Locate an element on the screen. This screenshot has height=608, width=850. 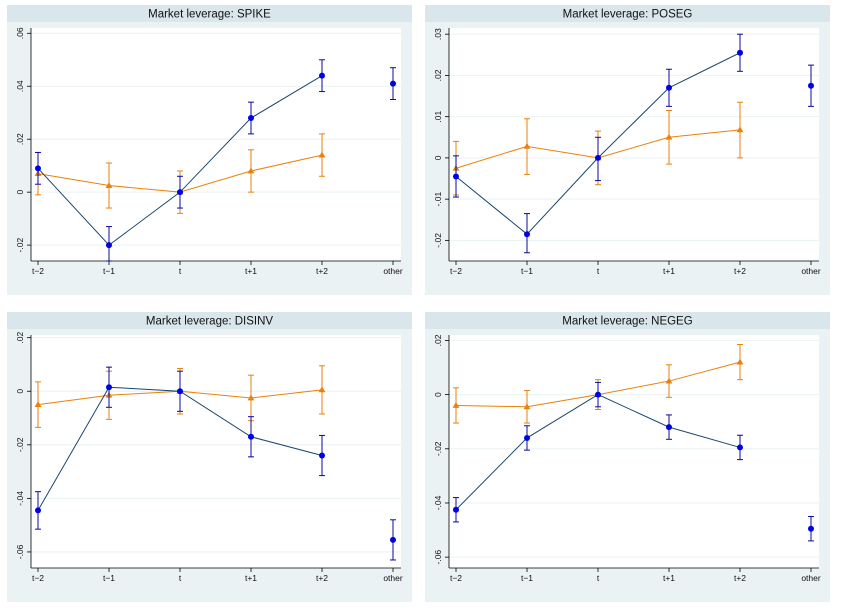
y-tick-label: .06 is located at coordinates (20, 33).